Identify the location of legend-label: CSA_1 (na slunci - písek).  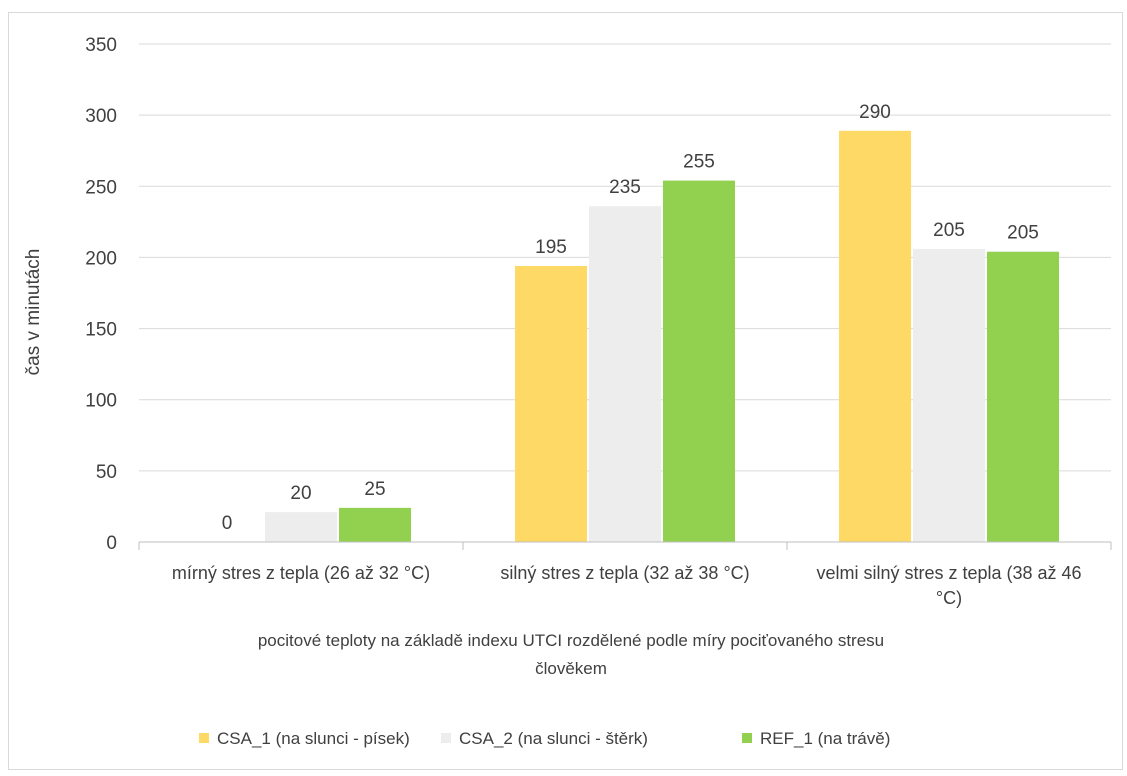
(313, 738).